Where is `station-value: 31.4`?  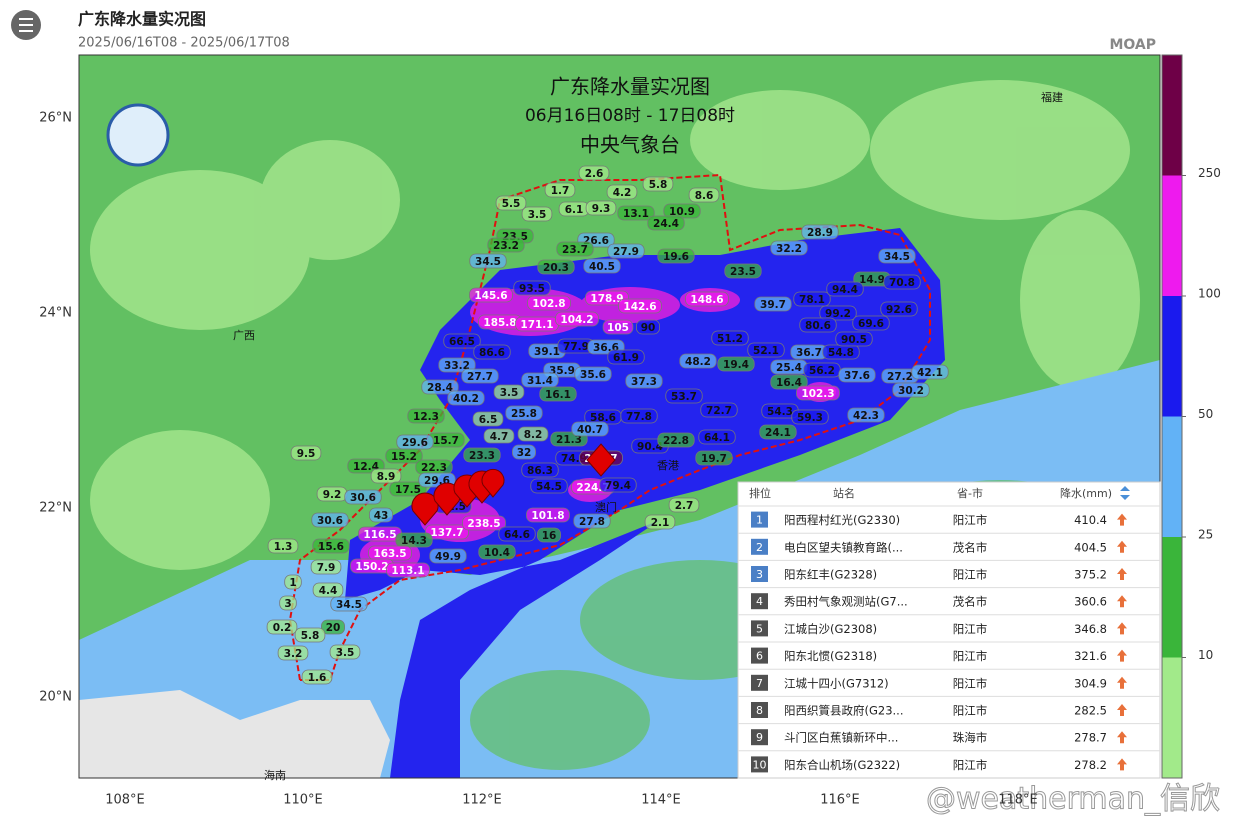
station-value: 31.4 is located at coordinates (540, 381).